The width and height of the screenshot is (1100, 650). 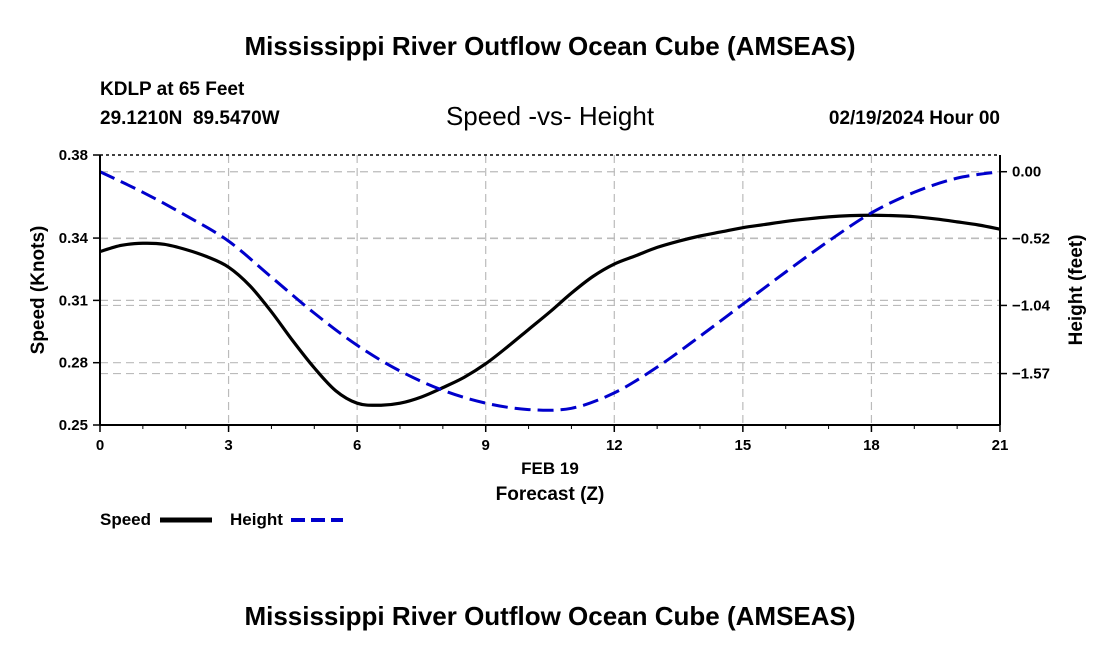 I want to click on y-tick-label: 0.31, so click(x=73, y=300).